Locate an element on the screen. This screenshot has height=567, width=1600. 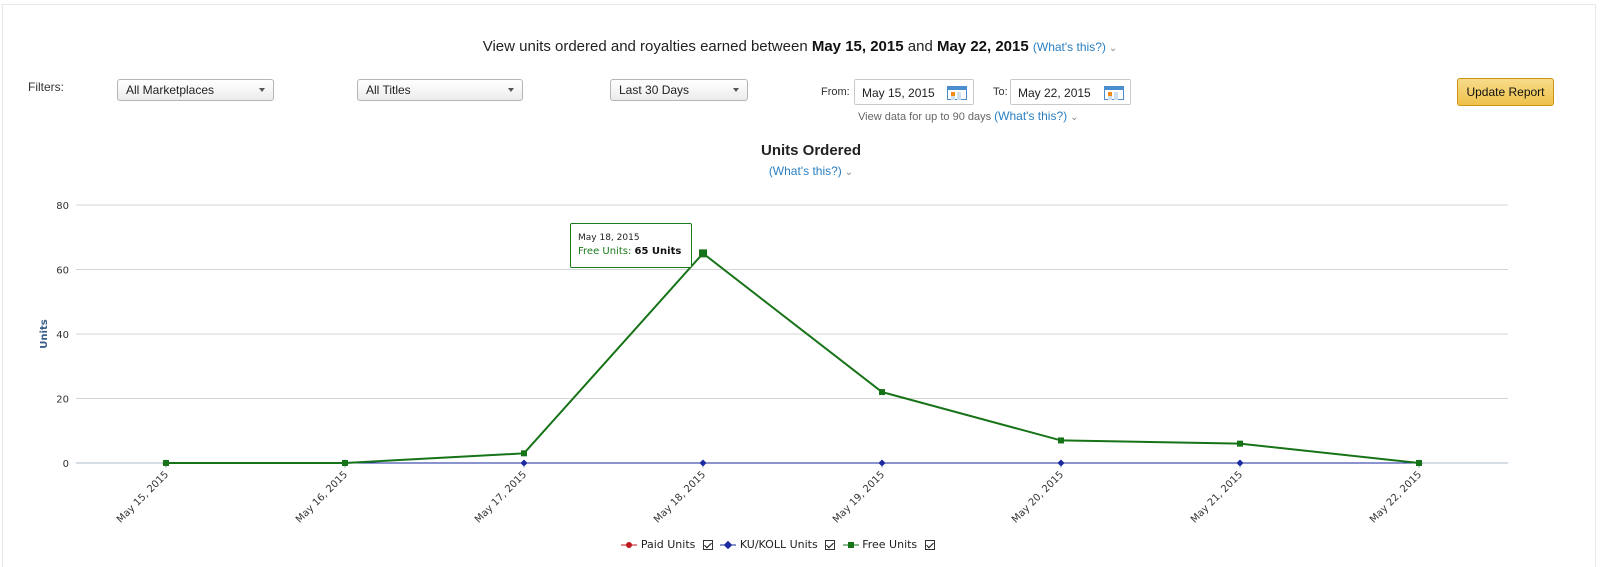
from-label: From: is located at coordinates (835, 92).